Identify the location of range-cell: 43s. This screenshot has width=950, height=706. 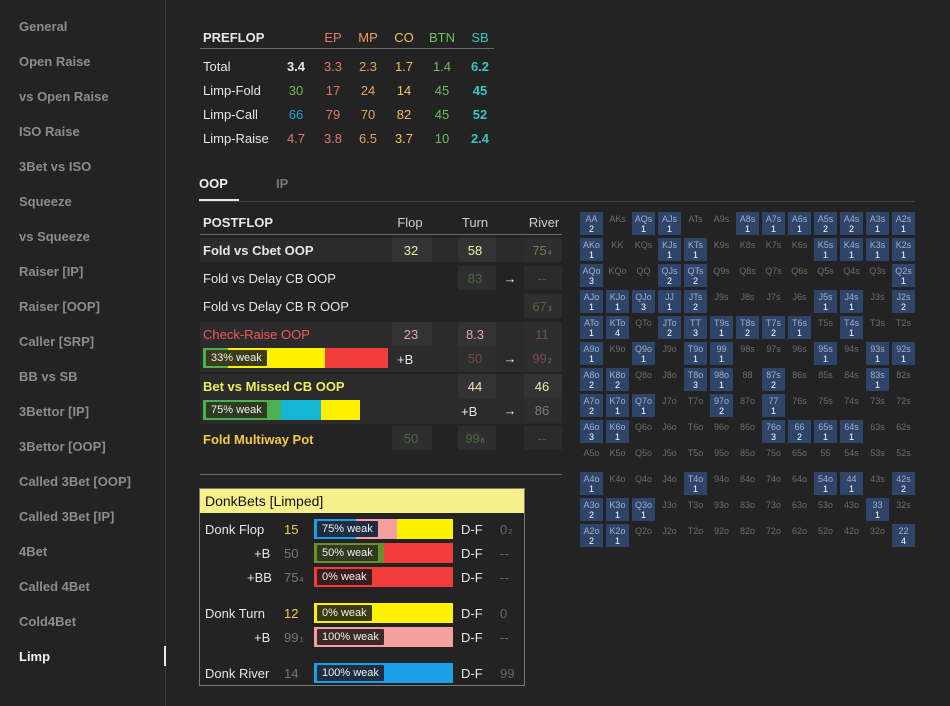
(877, 483).